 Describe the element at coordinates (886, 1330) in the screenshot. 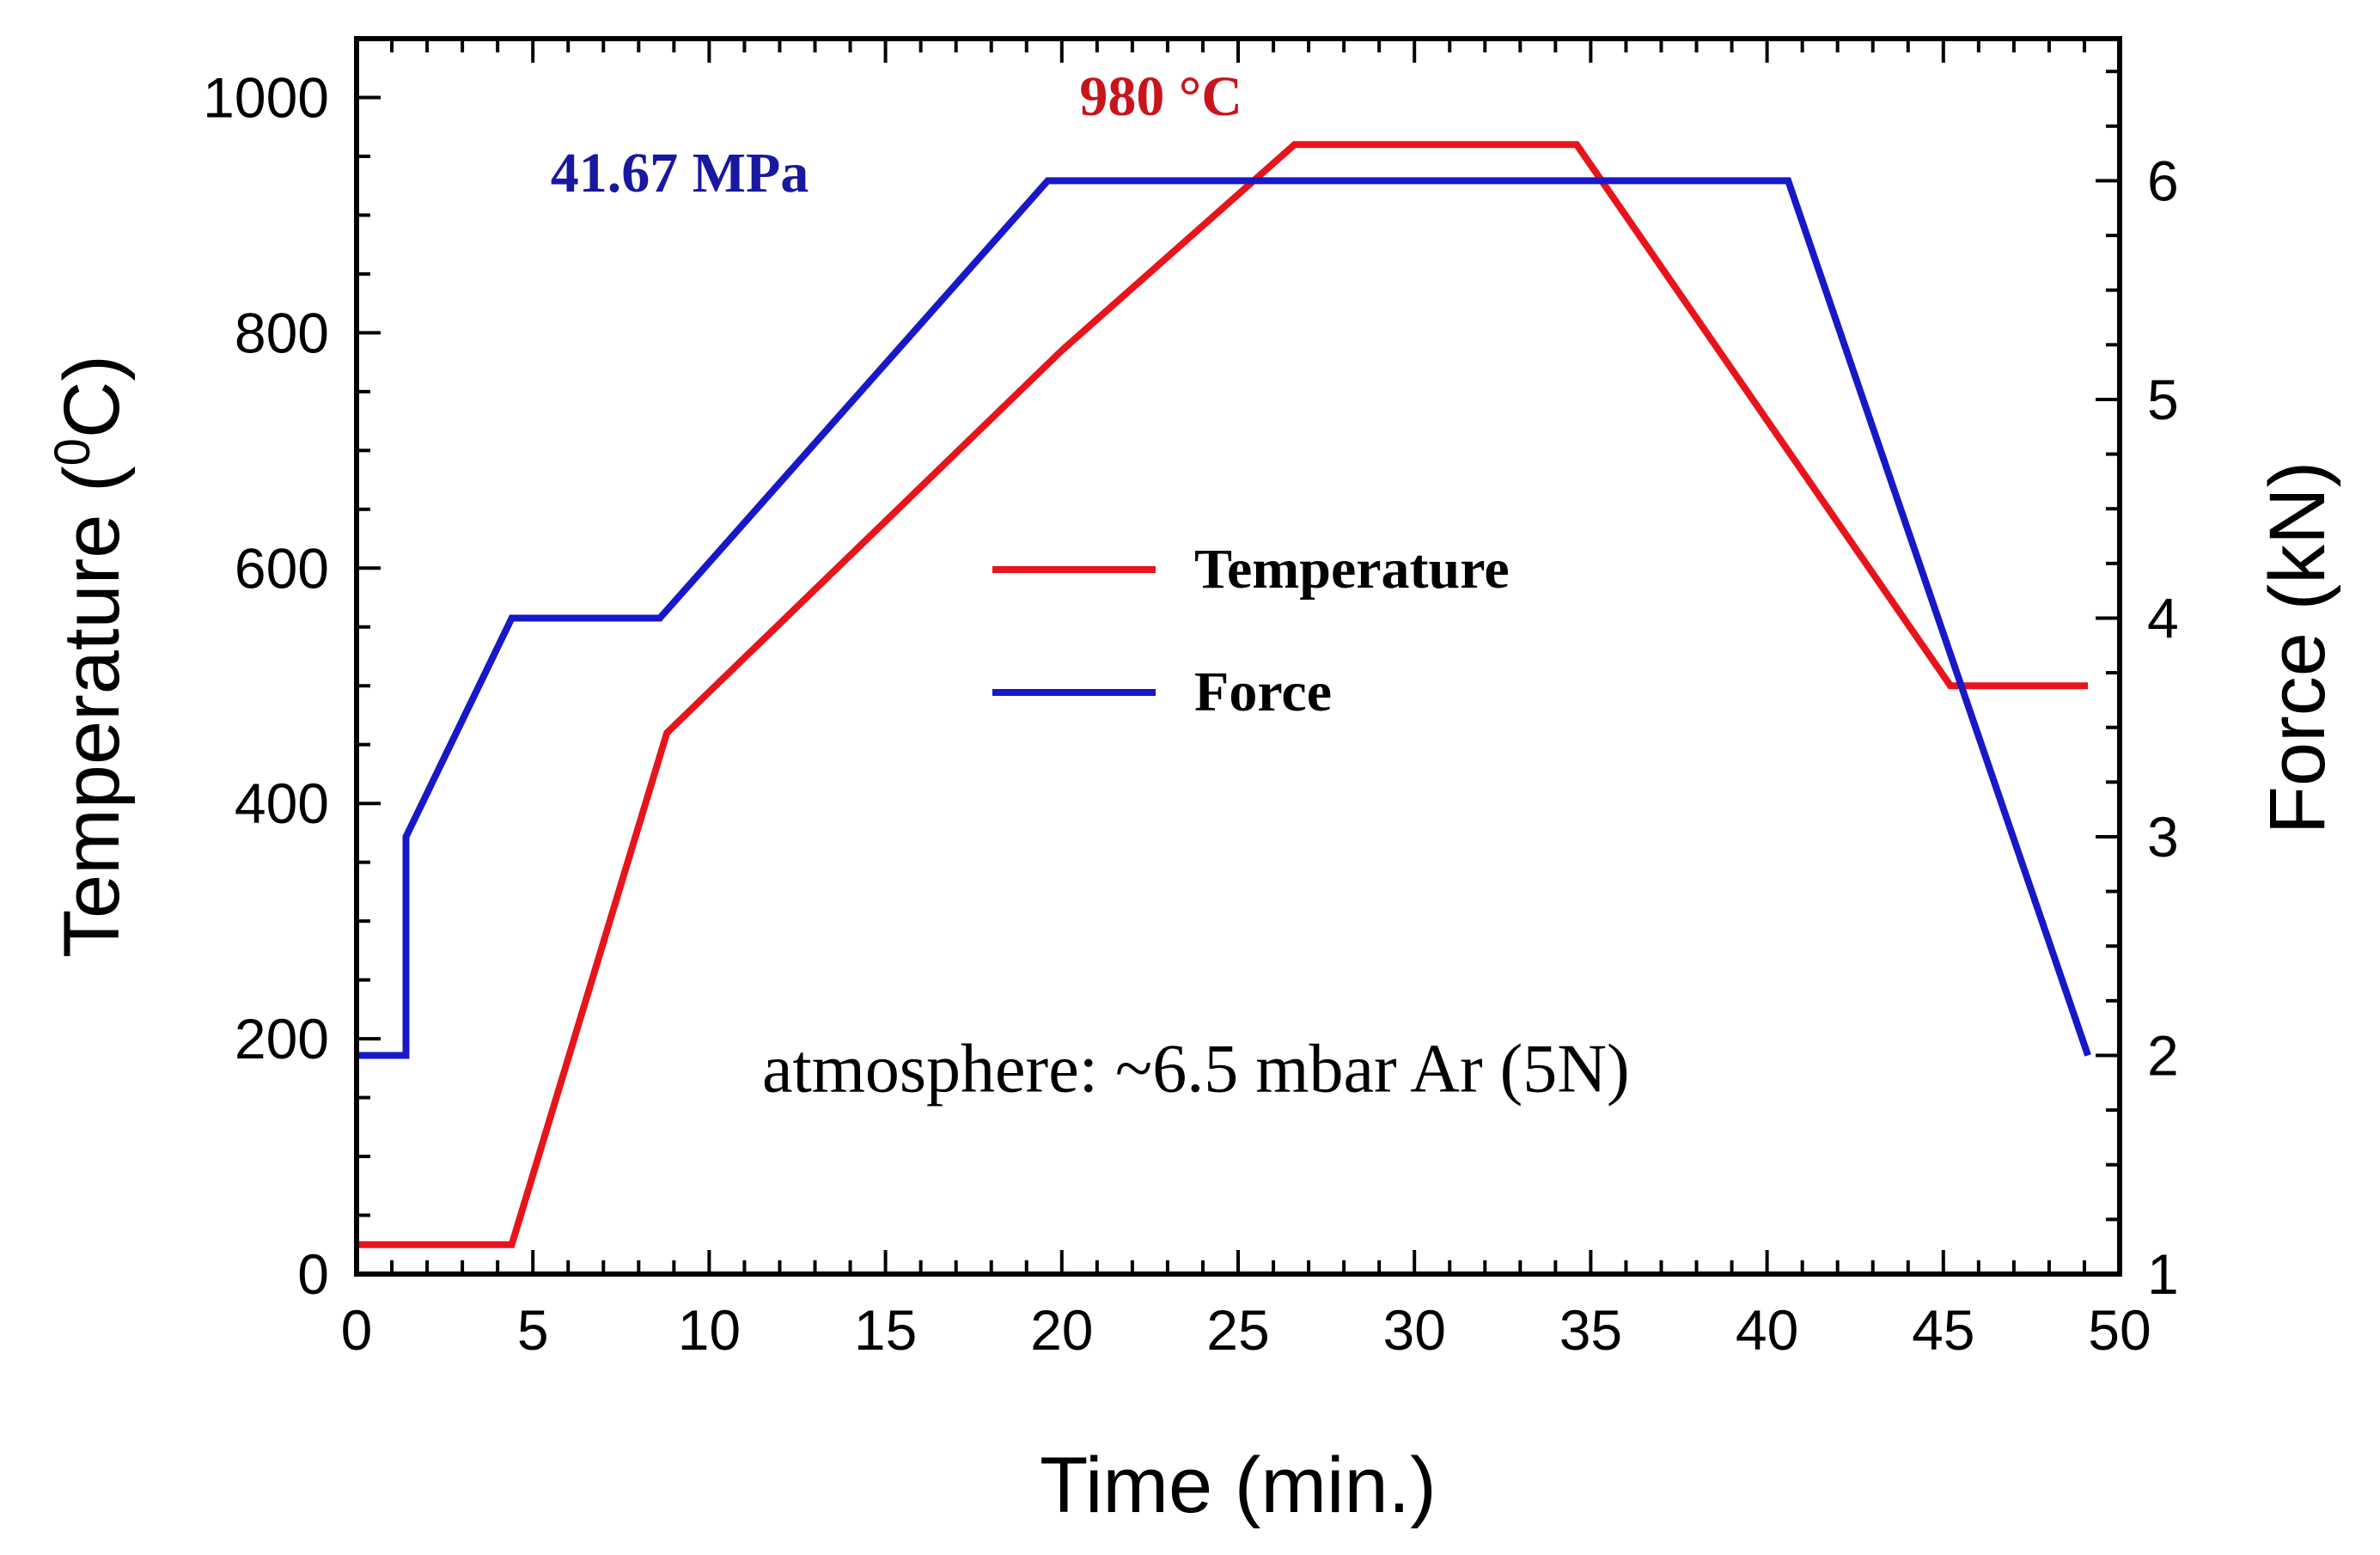

I see `x-tick-label: 15` at that location.